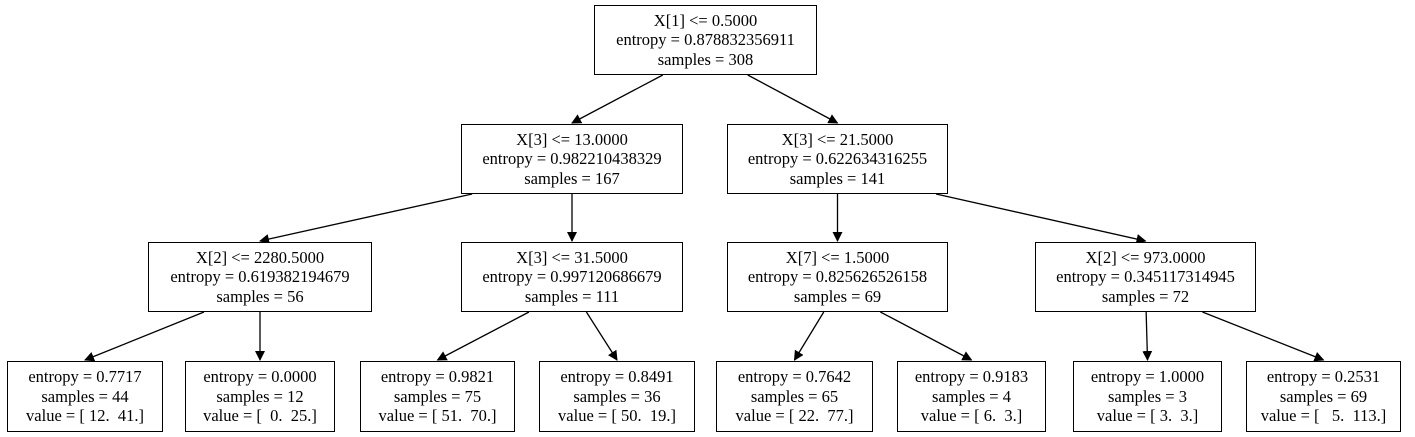 The height and width of the screenshot is (437, 1415). I want to click on node-line: samples = 65, so click(794, 396).